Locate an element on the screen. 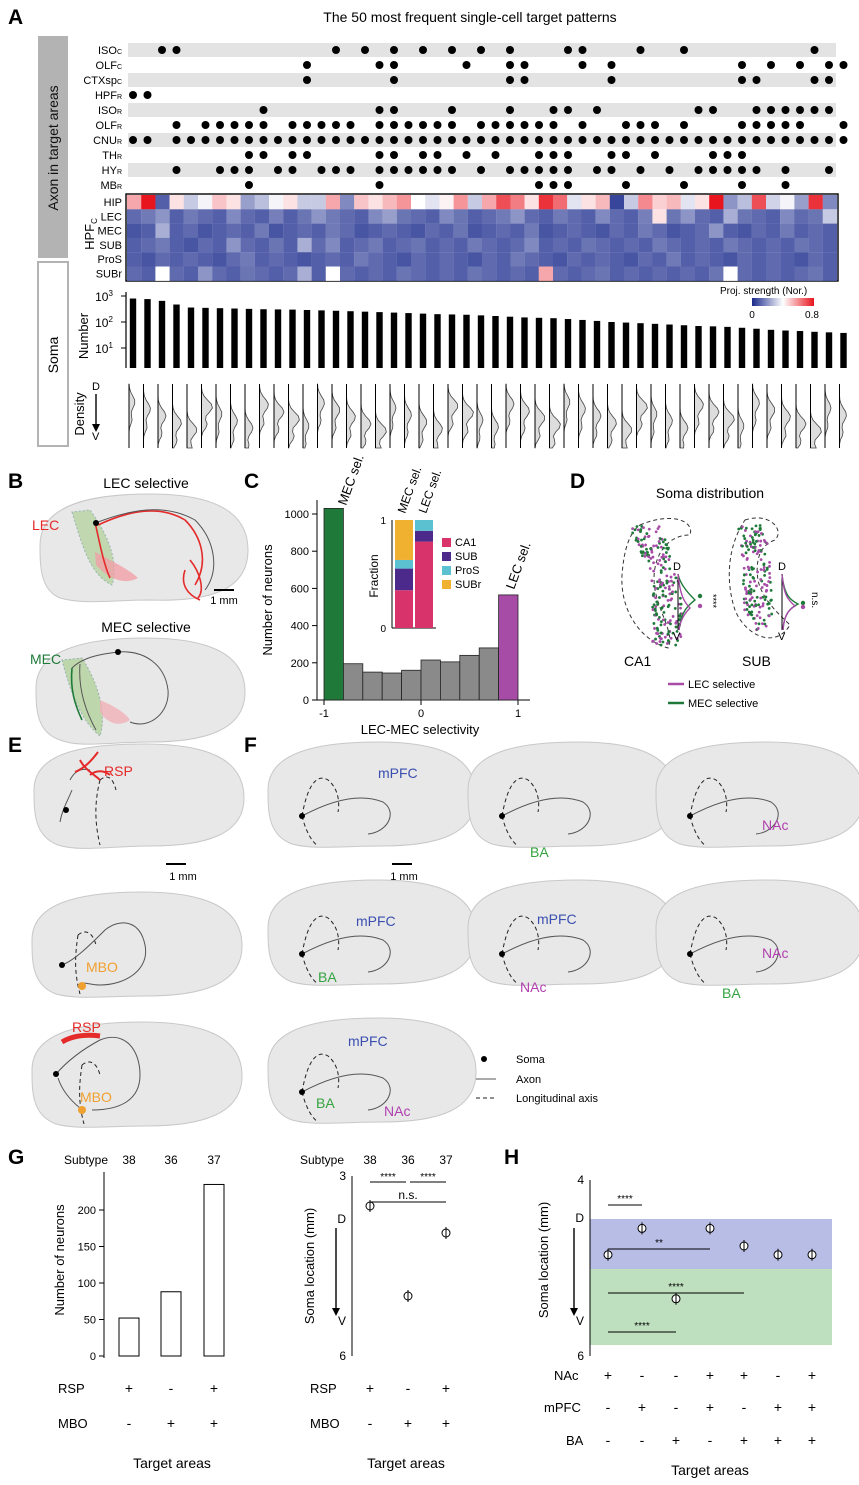 The image size is (859, 1485). axon is located at coordinates (346, 954).